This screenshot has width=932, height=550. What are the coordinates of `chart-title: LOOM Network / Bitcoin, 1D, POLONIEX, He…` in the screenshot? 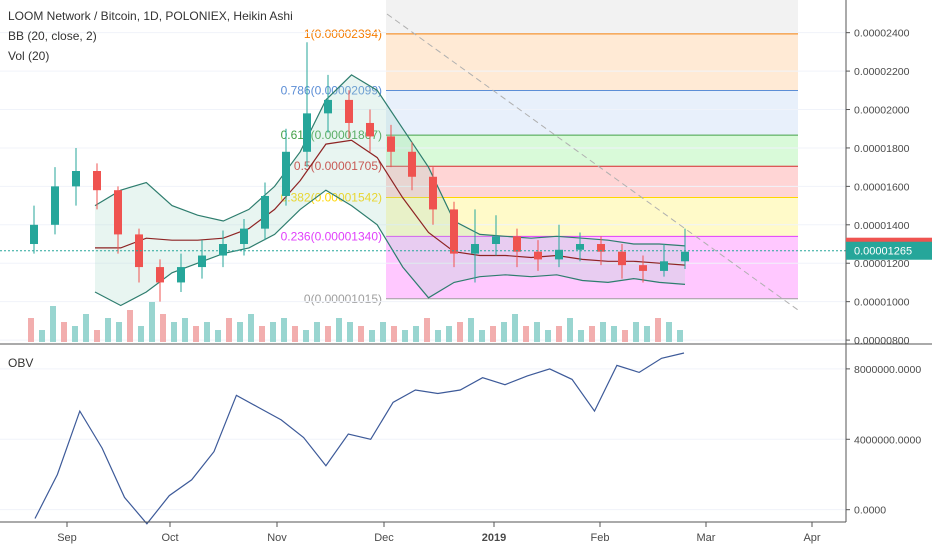 It's located at (150, 16).